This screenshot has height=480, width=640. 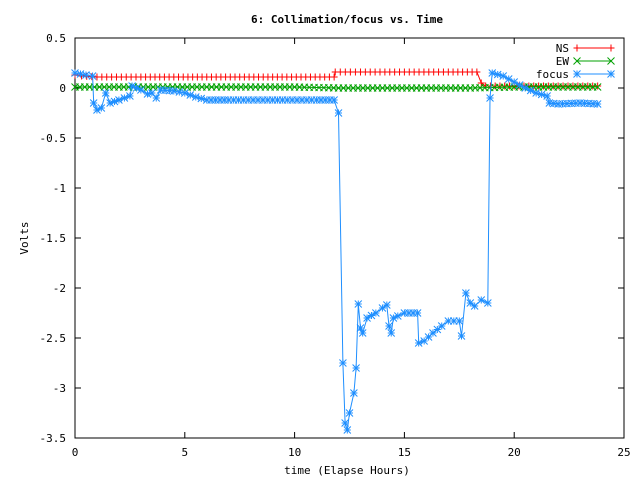 What do you see at coordinates (347, 19) in the screenshot?
I see `chart-title: 6: Collimation/focus vs. Time` at bounding box center [347, 19].